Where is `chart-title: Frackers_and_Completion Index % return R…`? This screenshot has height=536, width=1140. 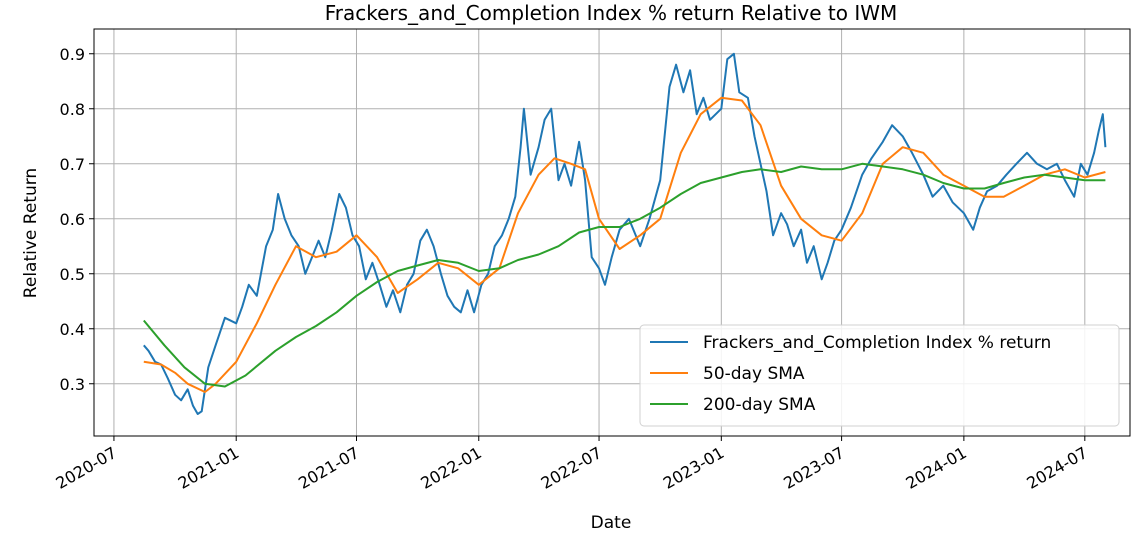 chart-title: Frackers_and_Completion Index % return R… is located at coordinates (611, 13).